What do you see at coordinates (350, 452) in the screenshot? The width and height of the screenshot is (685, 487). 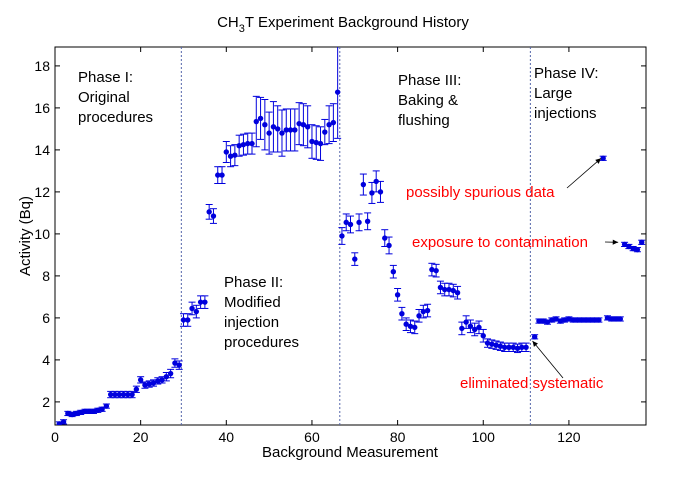 I see `x-axis-label: Background Measurement` at bounding box center [350, 452].